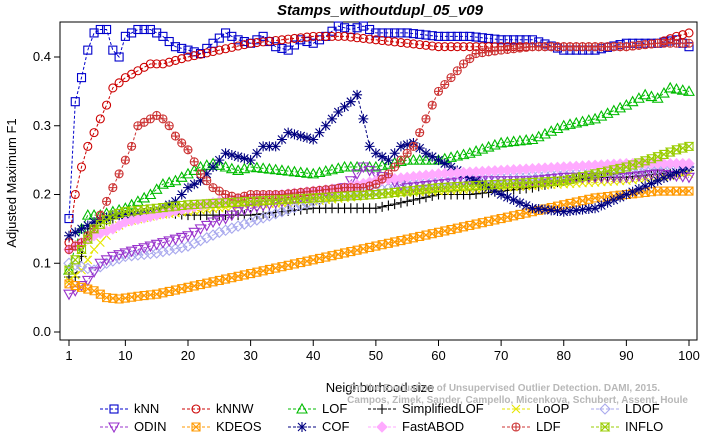  Describe the element at coordinates (129, 408) in the screenshot. I see `legend-item-knn: kNN` at that location.